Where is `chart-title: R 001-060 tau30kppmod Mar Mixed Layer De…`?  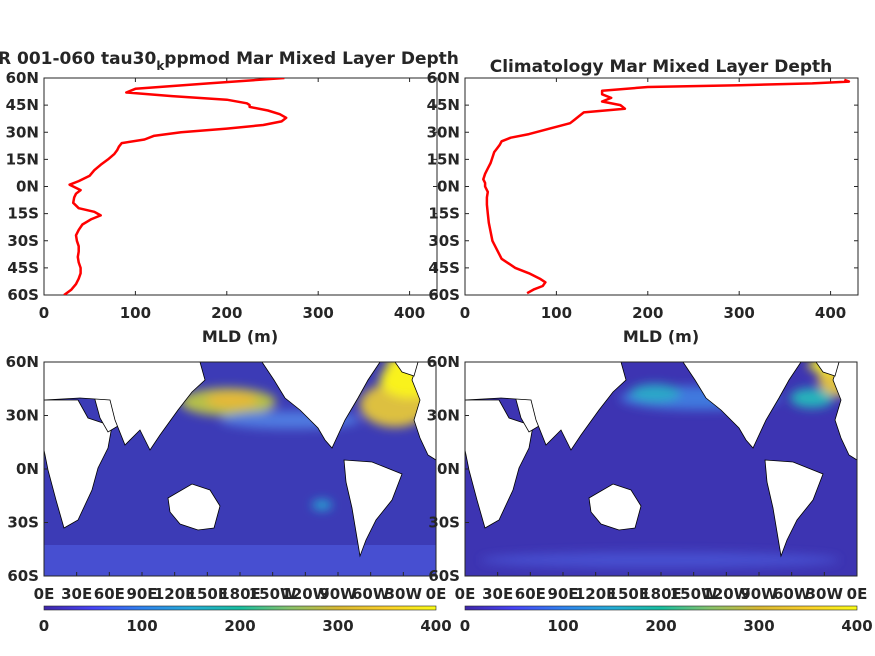
chart-title: R 001-060 tau30kppmod Mar Mixed Layer De… is located at coordinates (229, 61).